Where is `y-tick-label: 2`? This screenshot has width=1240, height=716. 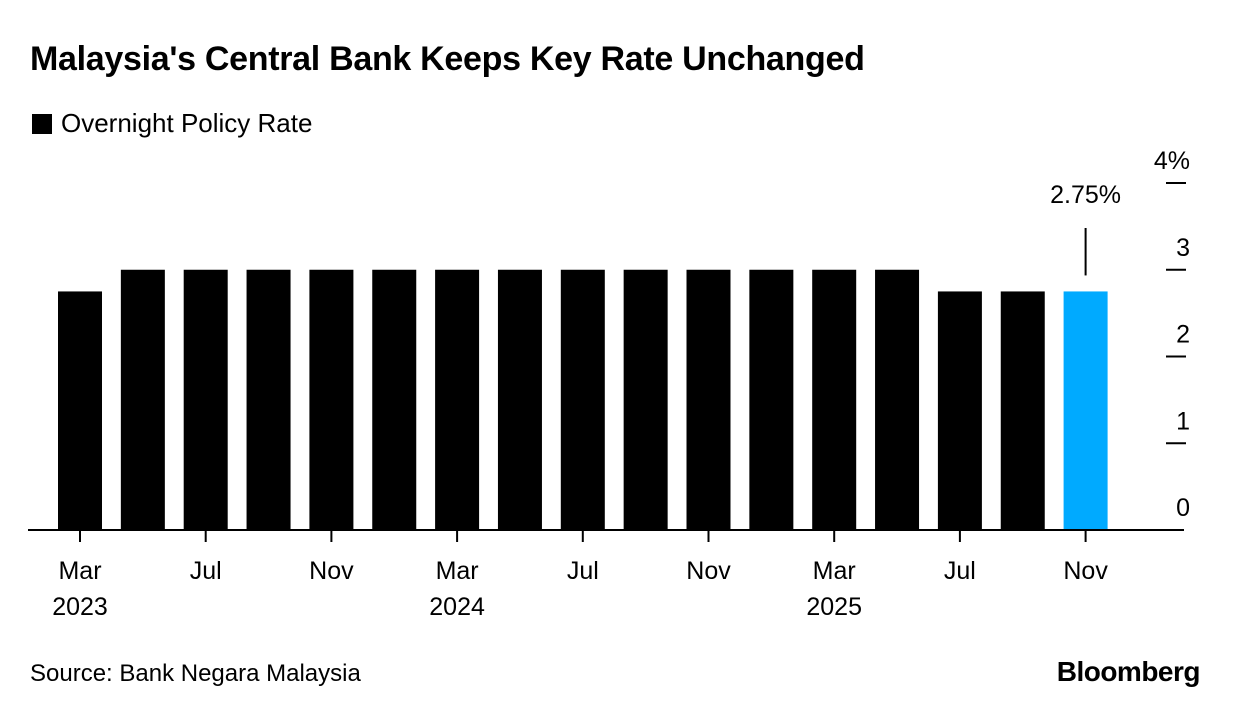
y-tick-label: 2 is located at coordinates (1183, 335).